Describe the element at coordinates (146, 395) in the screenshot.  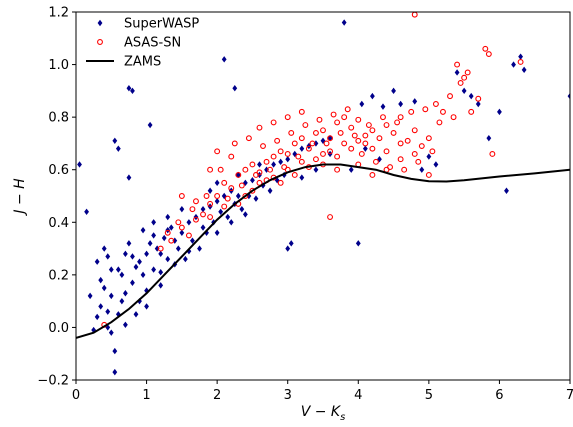
I see `x-tick-label: 1` at that location.